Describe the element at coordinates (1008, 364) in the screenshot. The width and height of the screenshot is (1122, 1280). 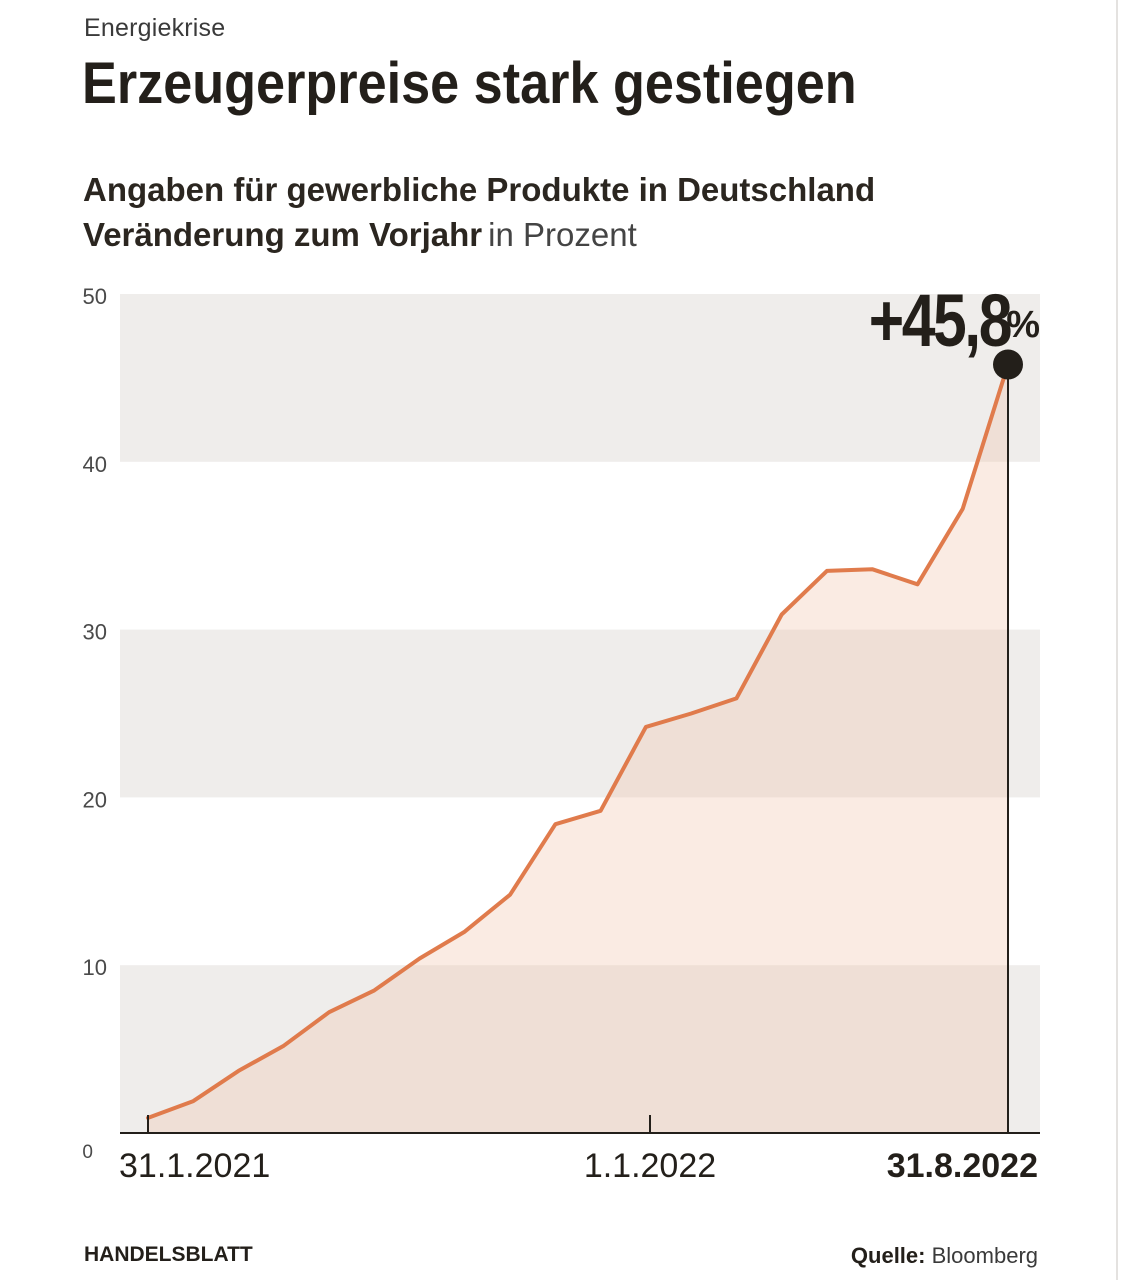
I see `highlight-marker` at that location.